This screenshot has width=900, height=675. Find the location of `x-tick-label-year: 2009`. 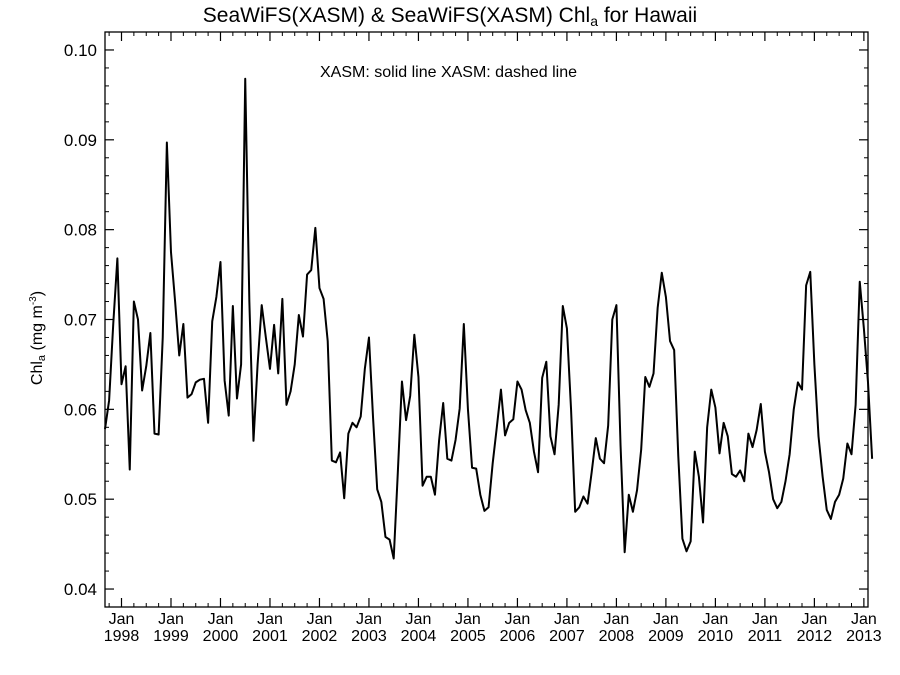

x-tick-label-year: 2009 is located at coordinates (666, 636).